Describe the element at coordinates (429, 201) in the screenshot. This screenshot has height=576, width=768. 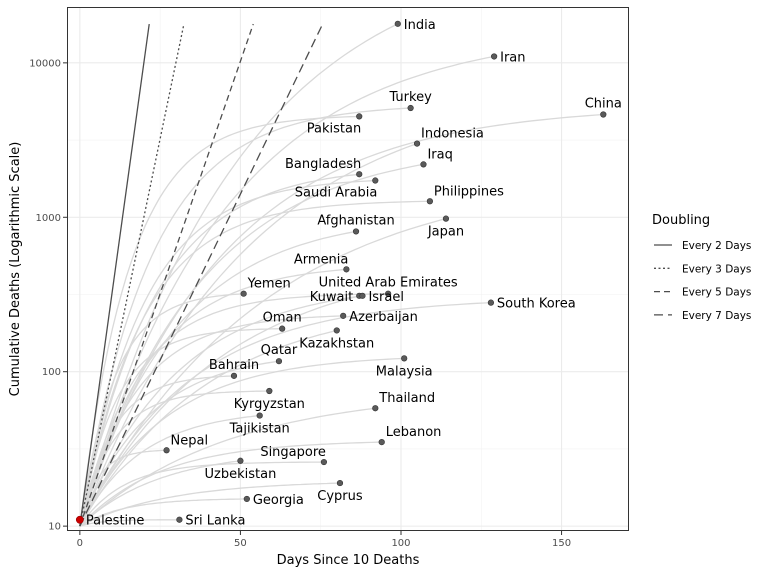
I see `endpoint-philippines` at that location.